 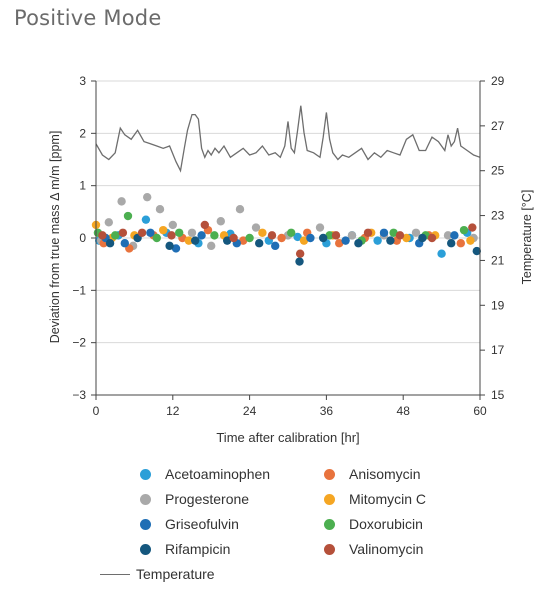 I want to click on y-tick-label: 1, so click(x=82, y=186).